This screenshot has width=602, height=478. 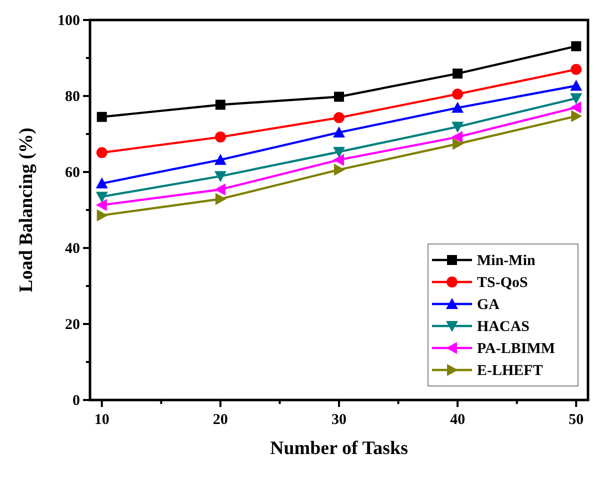 I want to click on y-tick-label: 0, so click(x=76, y=401).